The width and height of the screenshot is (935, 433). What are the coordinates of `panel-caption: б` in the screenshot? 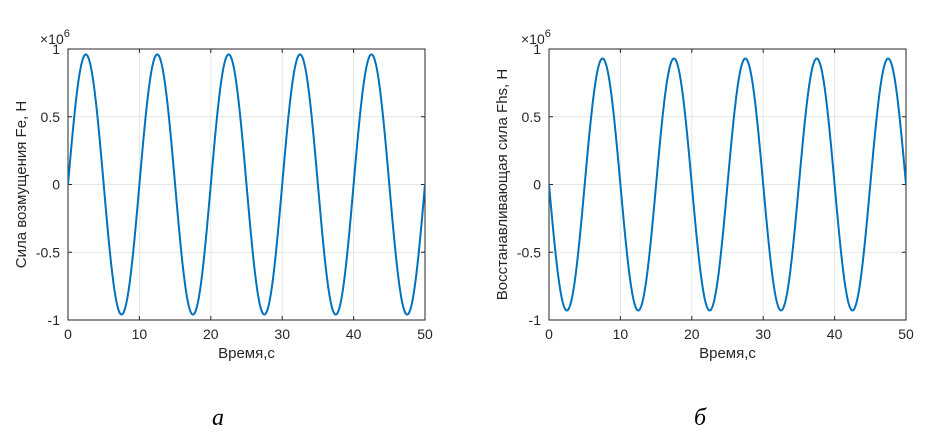 It's located at (700, 418).